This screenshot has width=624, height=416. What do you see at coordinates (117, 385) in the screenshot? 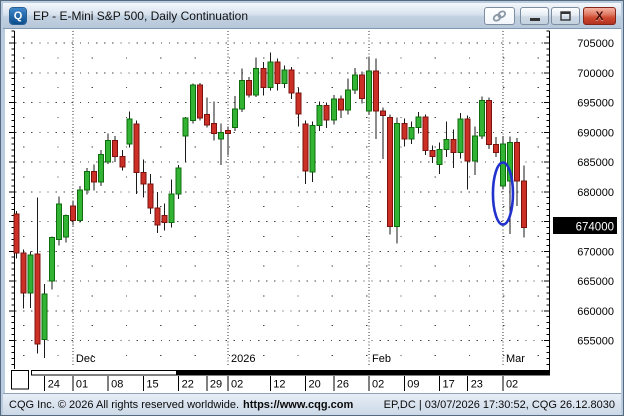
I see `date-label: 08` at bounding box center [117, 385].